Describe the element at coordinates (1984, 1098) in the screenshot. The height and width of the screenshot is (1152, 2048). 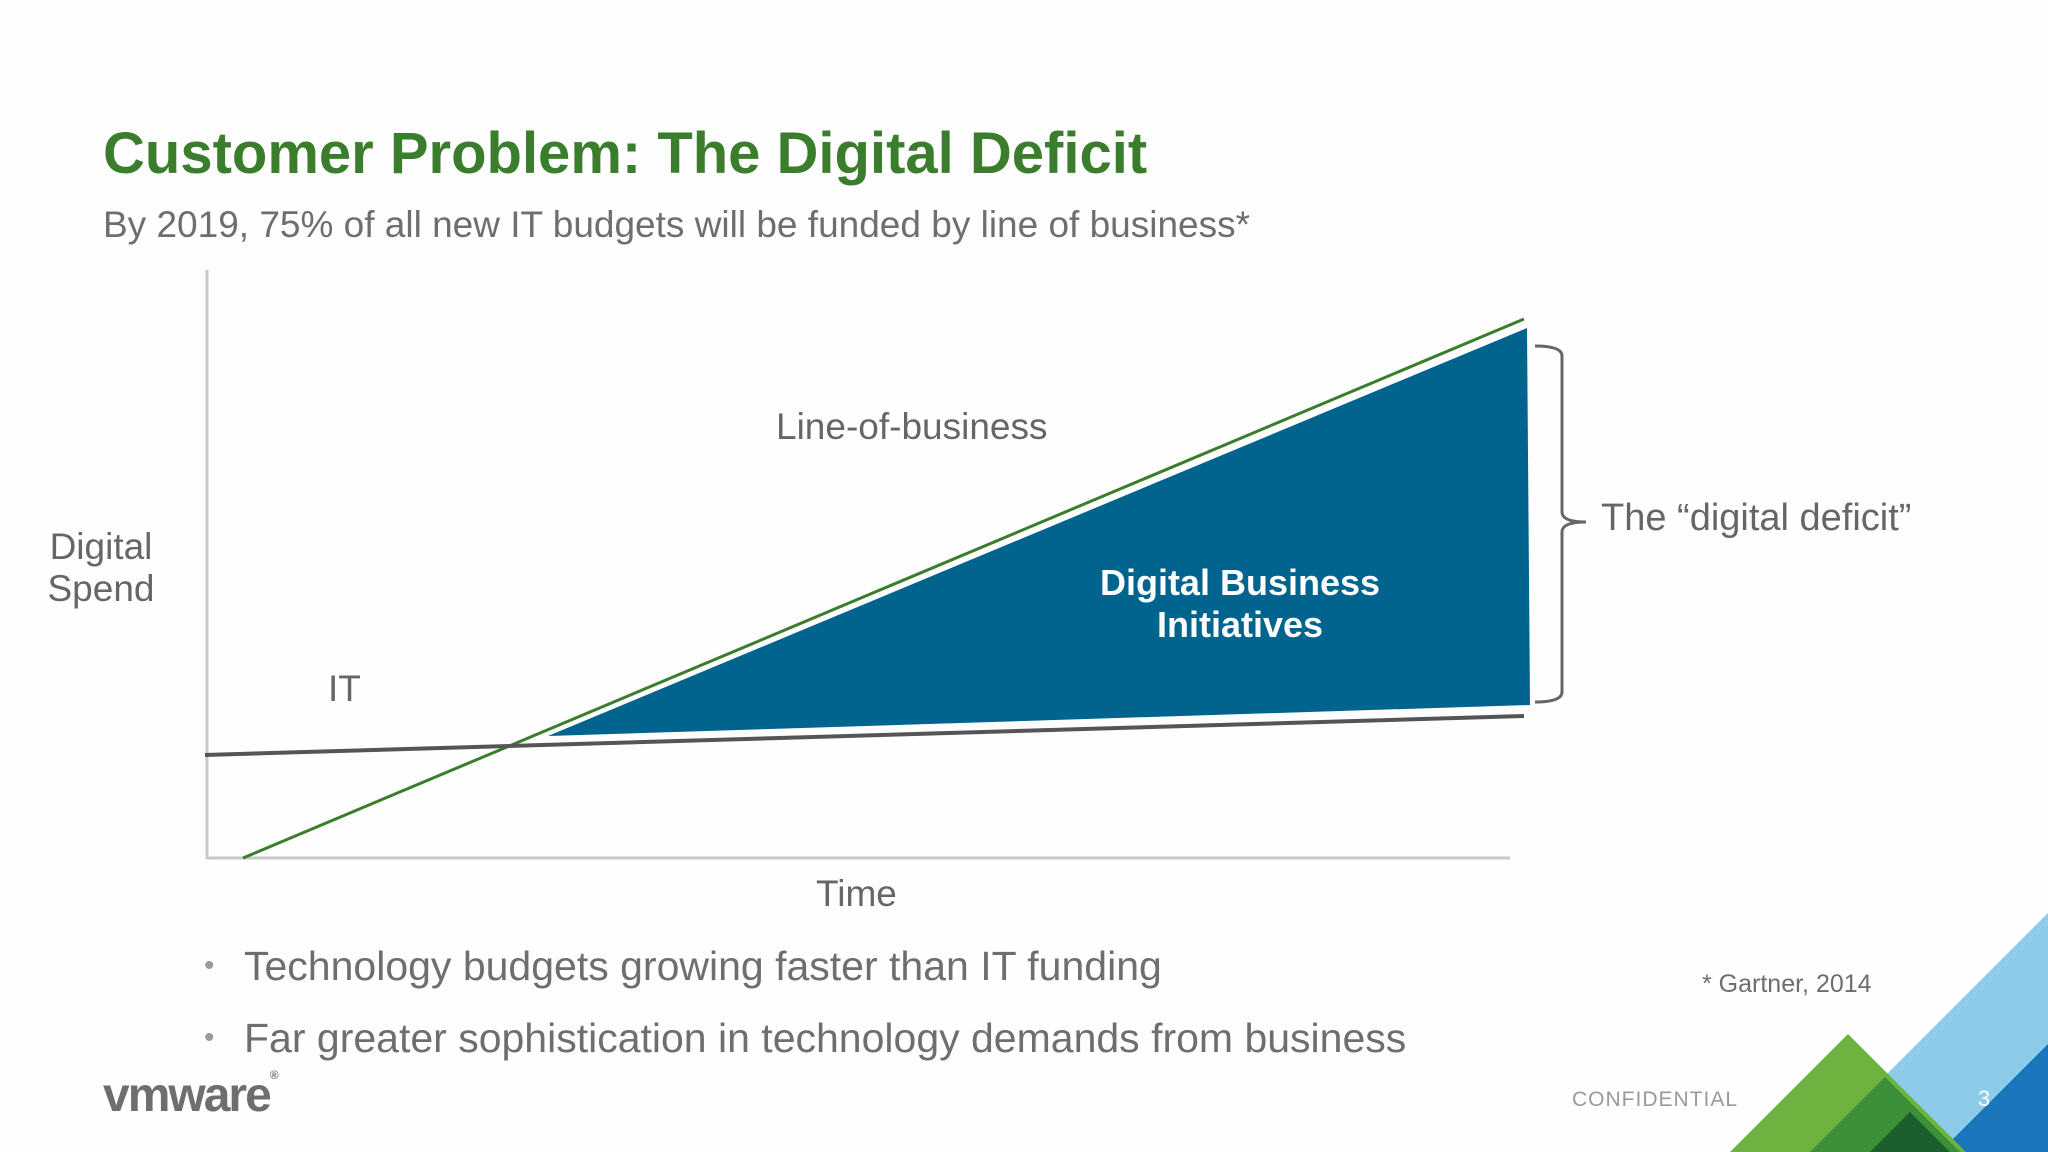
I see `page-number: 3` at that location.